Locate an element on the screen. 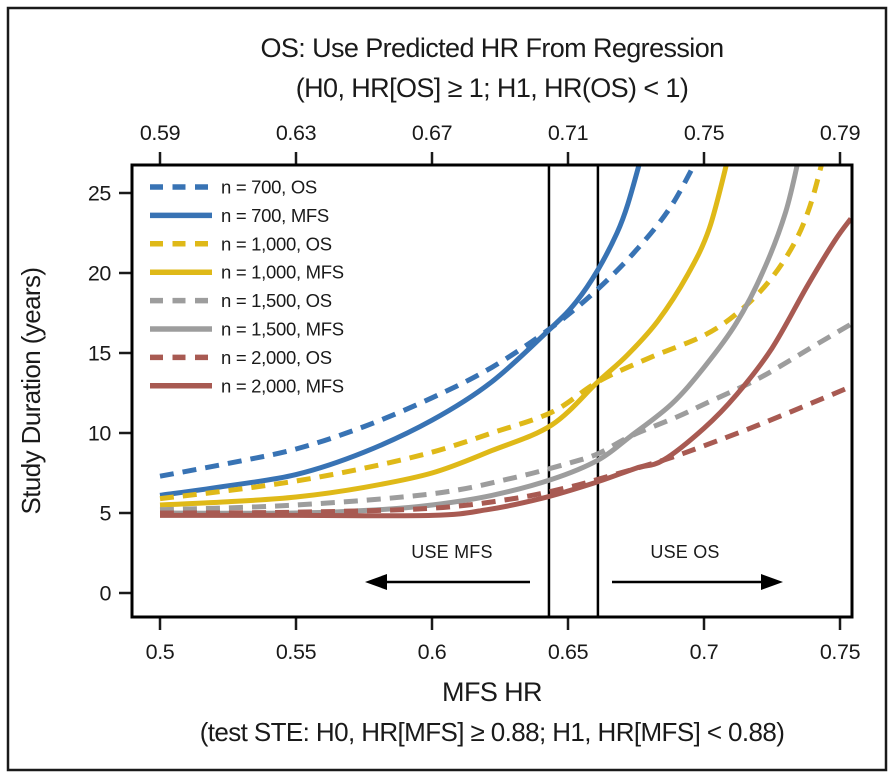 This screenshot has height=778, width=894. annotation-label: USE OS is located at coordinates (684, 552).